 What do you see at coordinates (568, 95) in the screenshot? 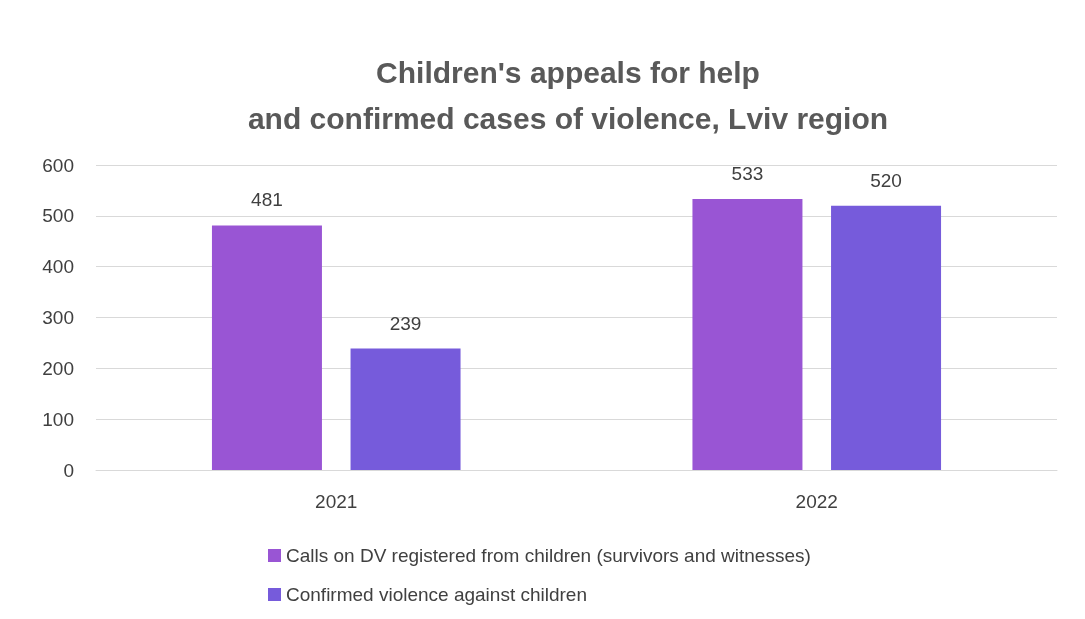
I see `chart-title: Children's appeals for help and confirmed cases of violence, Lviv region` at bounding box center [568, 95].